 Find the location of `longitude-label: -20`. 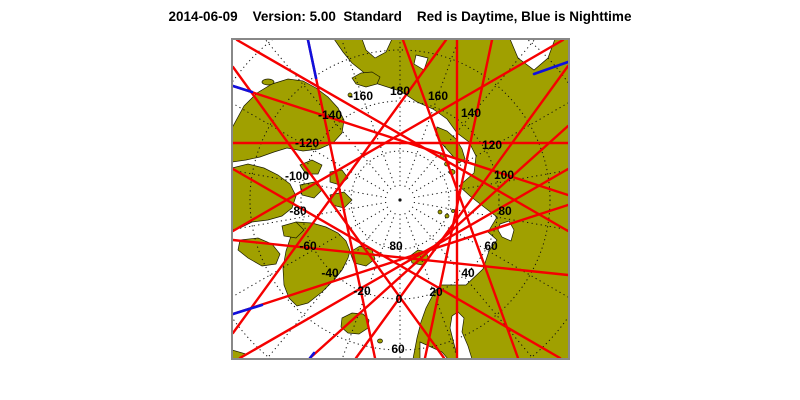

longitude-label: -20 is located at coordinates (362, 291).